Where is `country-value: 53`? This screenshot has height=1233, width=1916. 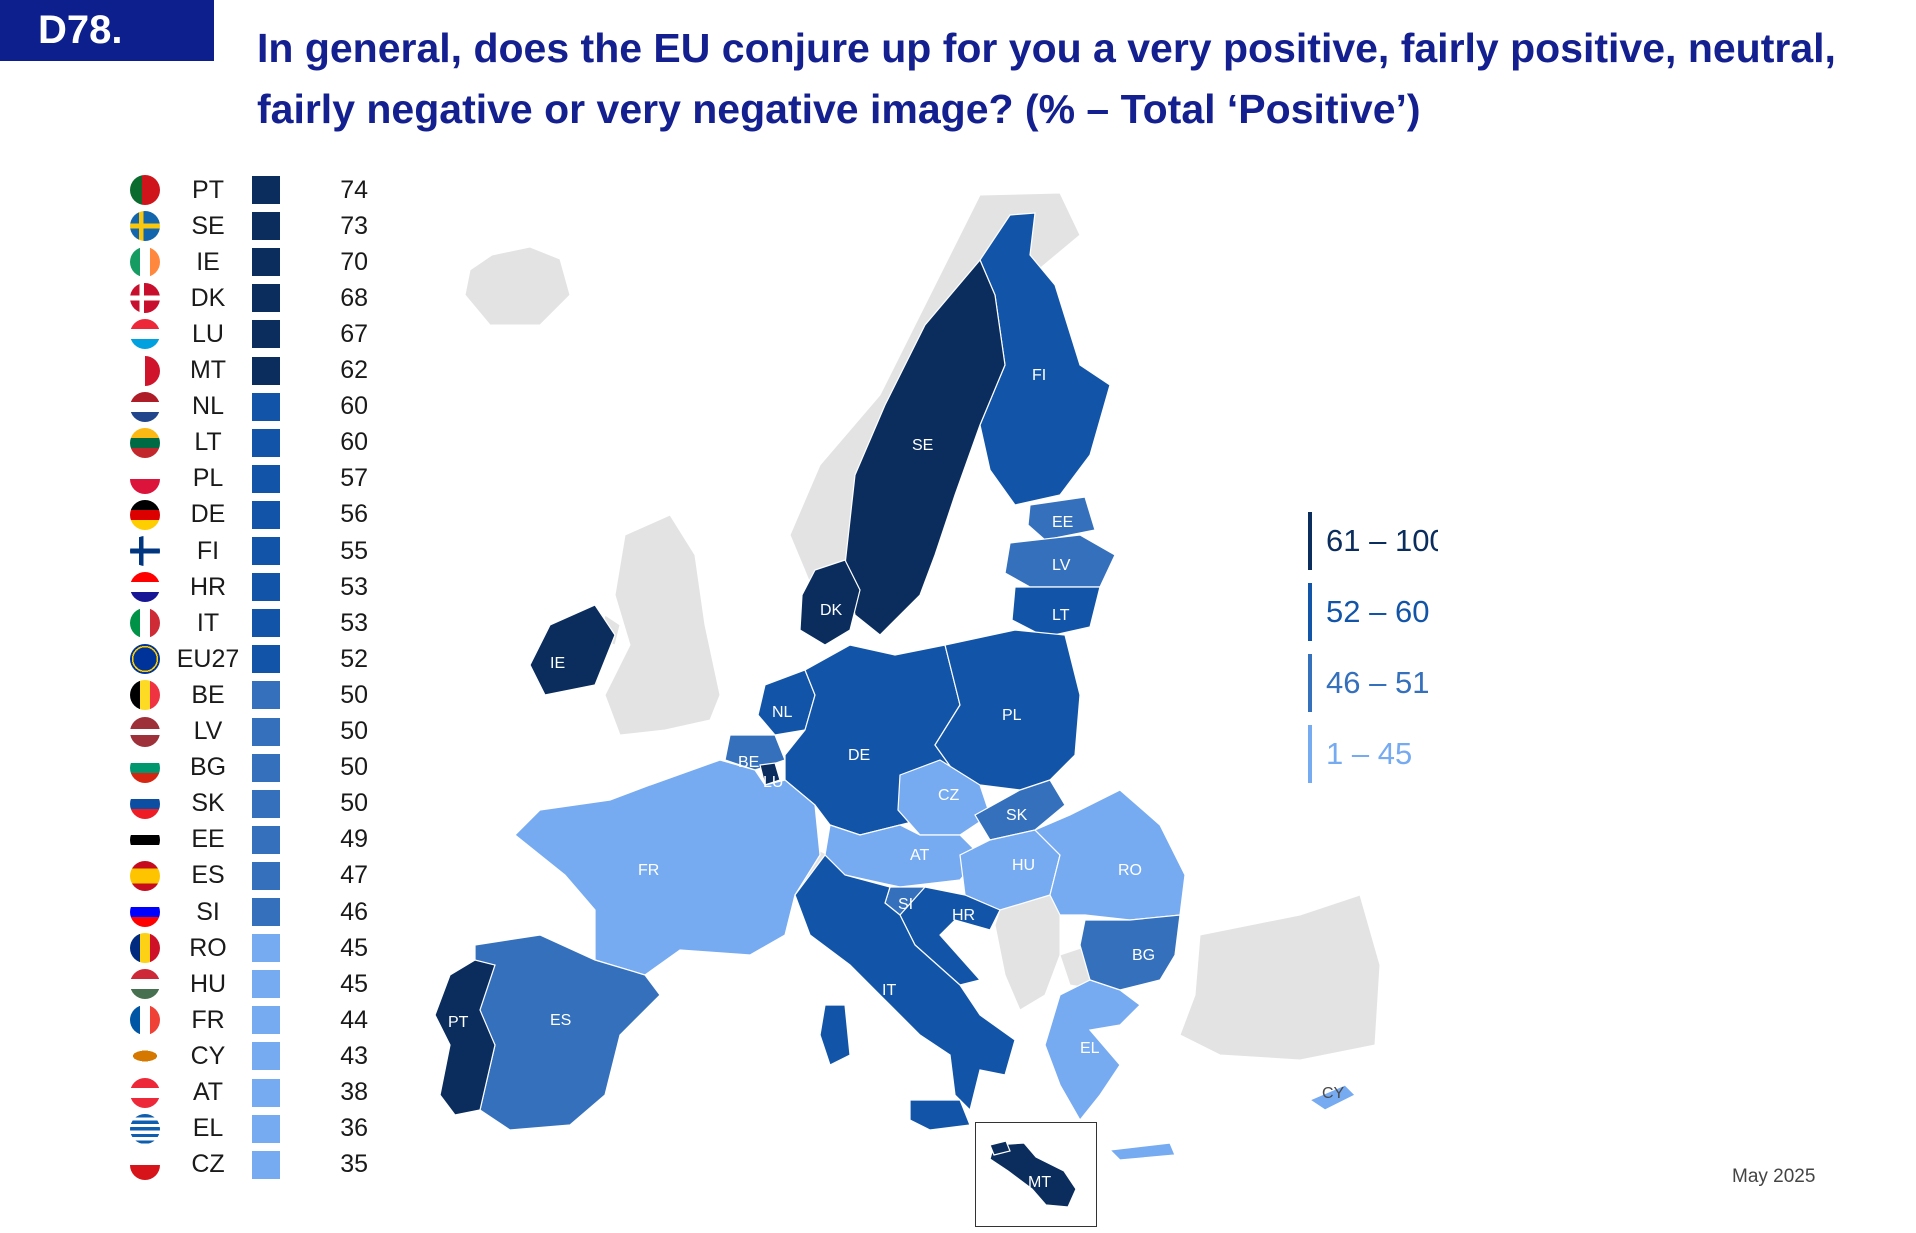 country-value: 53 is located at coordinates (354, 622).